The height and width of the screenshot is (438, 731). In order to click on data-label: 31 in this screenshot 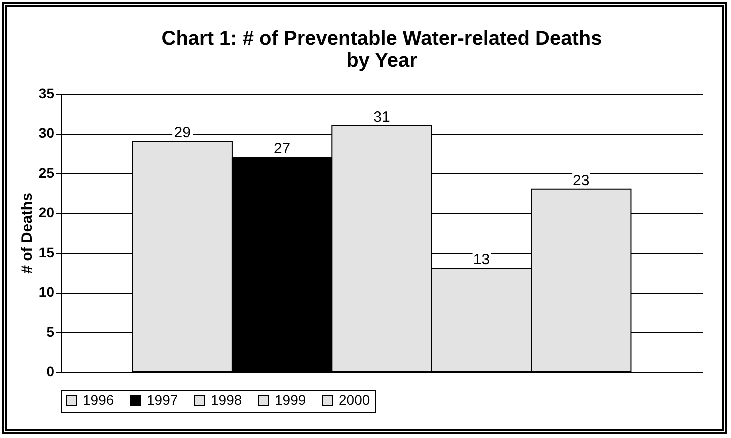, I will do `click(382, 117)`.